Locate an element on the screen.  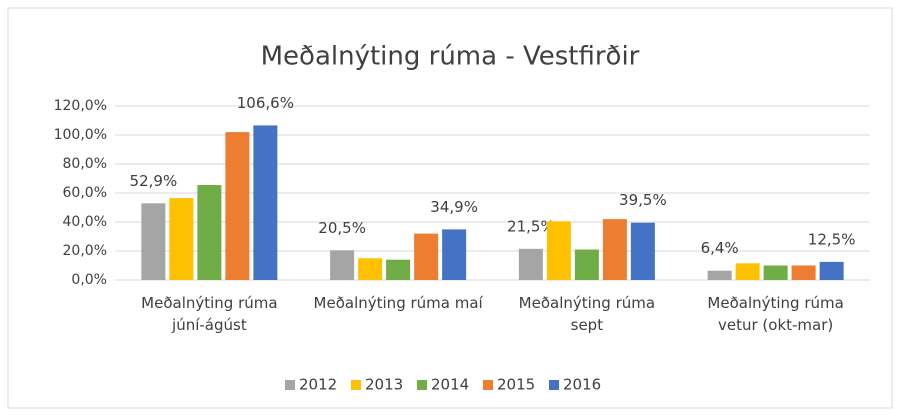
legend-label: 2014 is located at coordinates (450, 385).